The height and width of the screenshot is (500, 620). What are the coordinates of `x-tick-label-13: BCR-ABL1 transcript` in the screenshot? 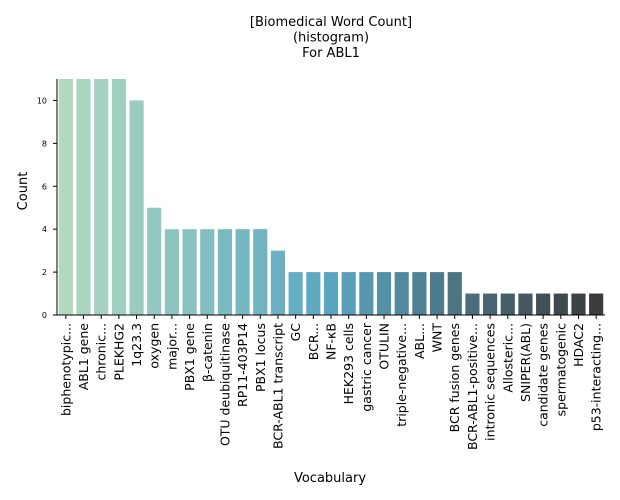 It's located at (277, 386).